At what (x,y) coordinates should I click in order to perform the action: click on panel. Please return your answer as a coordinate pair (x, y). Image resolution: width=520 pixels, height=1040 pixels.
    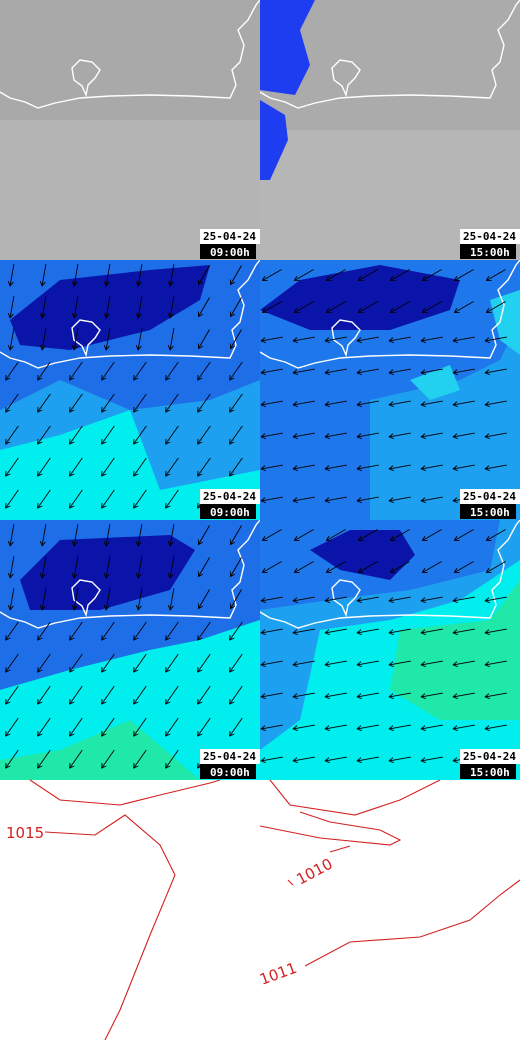
    Looking at the image, I should click on (130, 130).